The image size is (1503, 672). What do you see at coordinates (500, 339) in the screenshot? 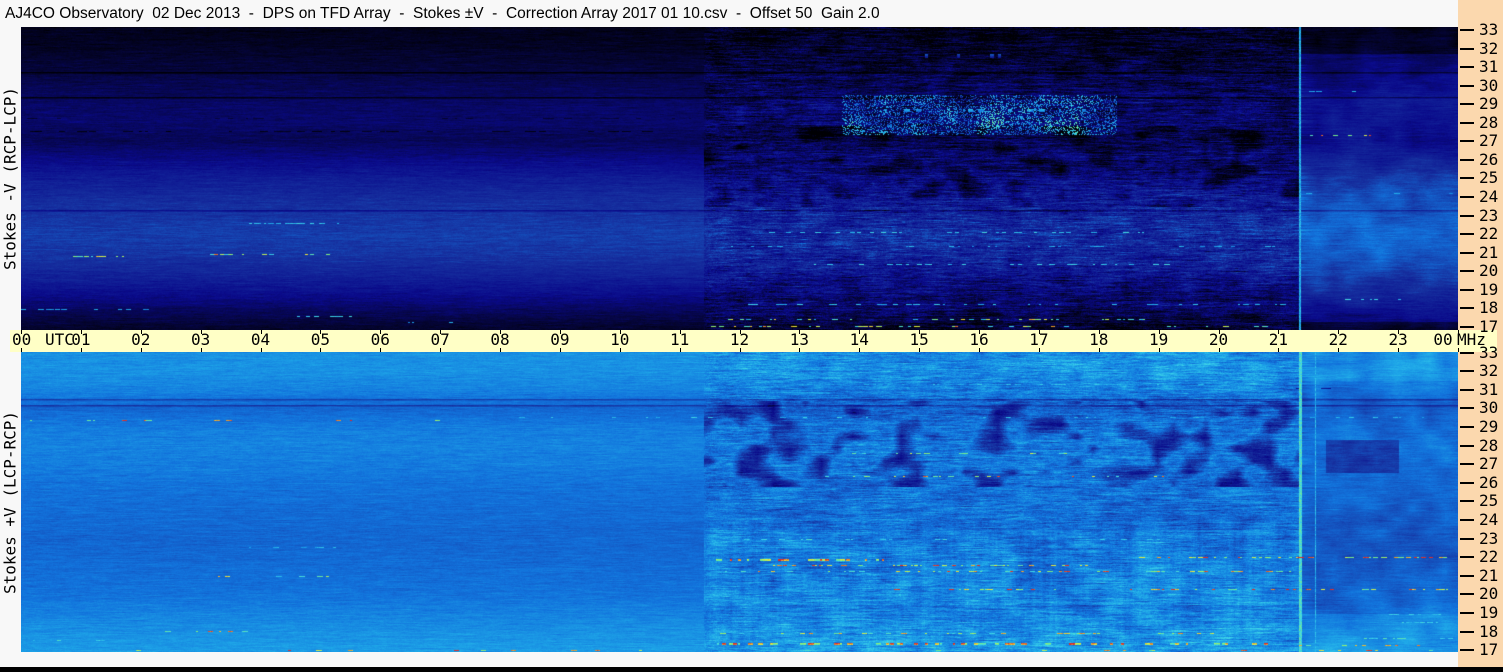
I see `time-axis-hour-label: 08` at bounding box center [500, 339].